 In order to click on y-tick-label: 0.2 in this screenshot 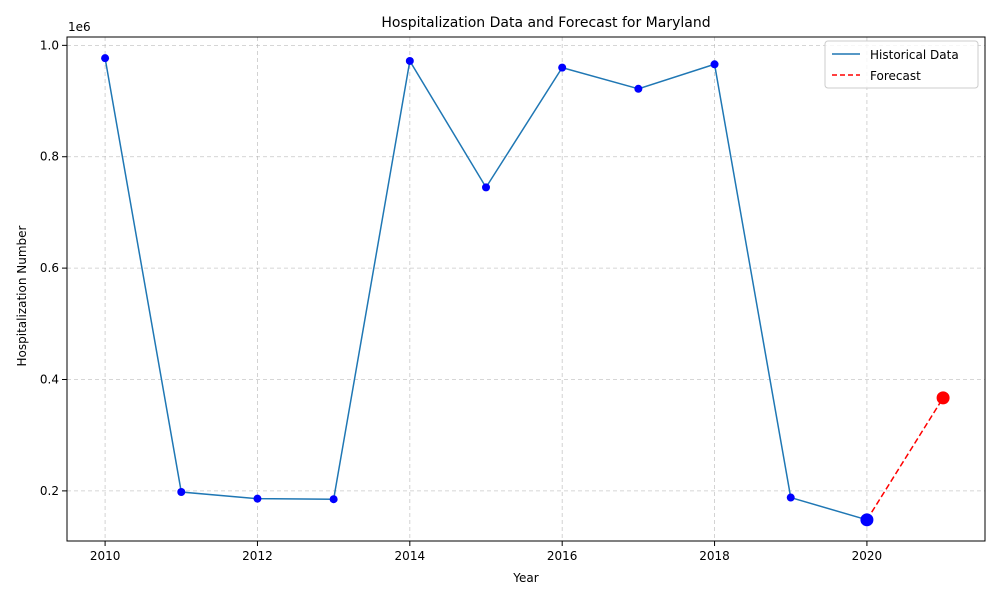, I will do `click(49, 491)`.